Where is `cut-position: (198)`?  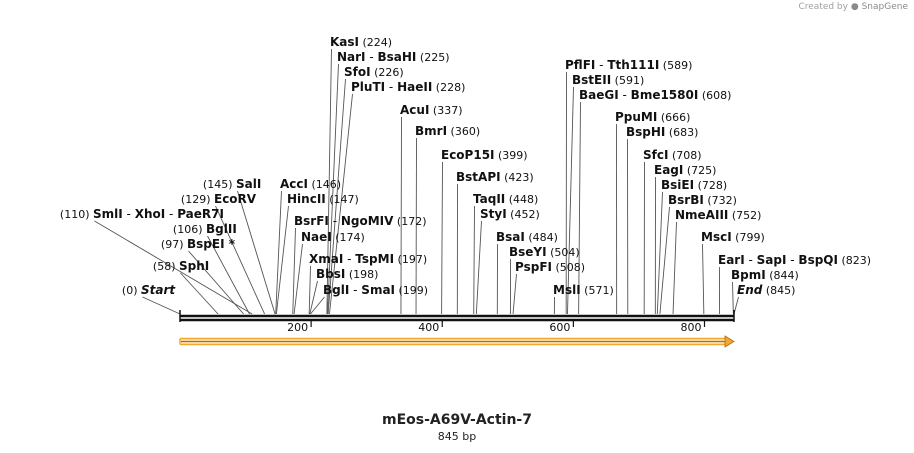 cut-position: (198) is located at coordinates (361, 274).